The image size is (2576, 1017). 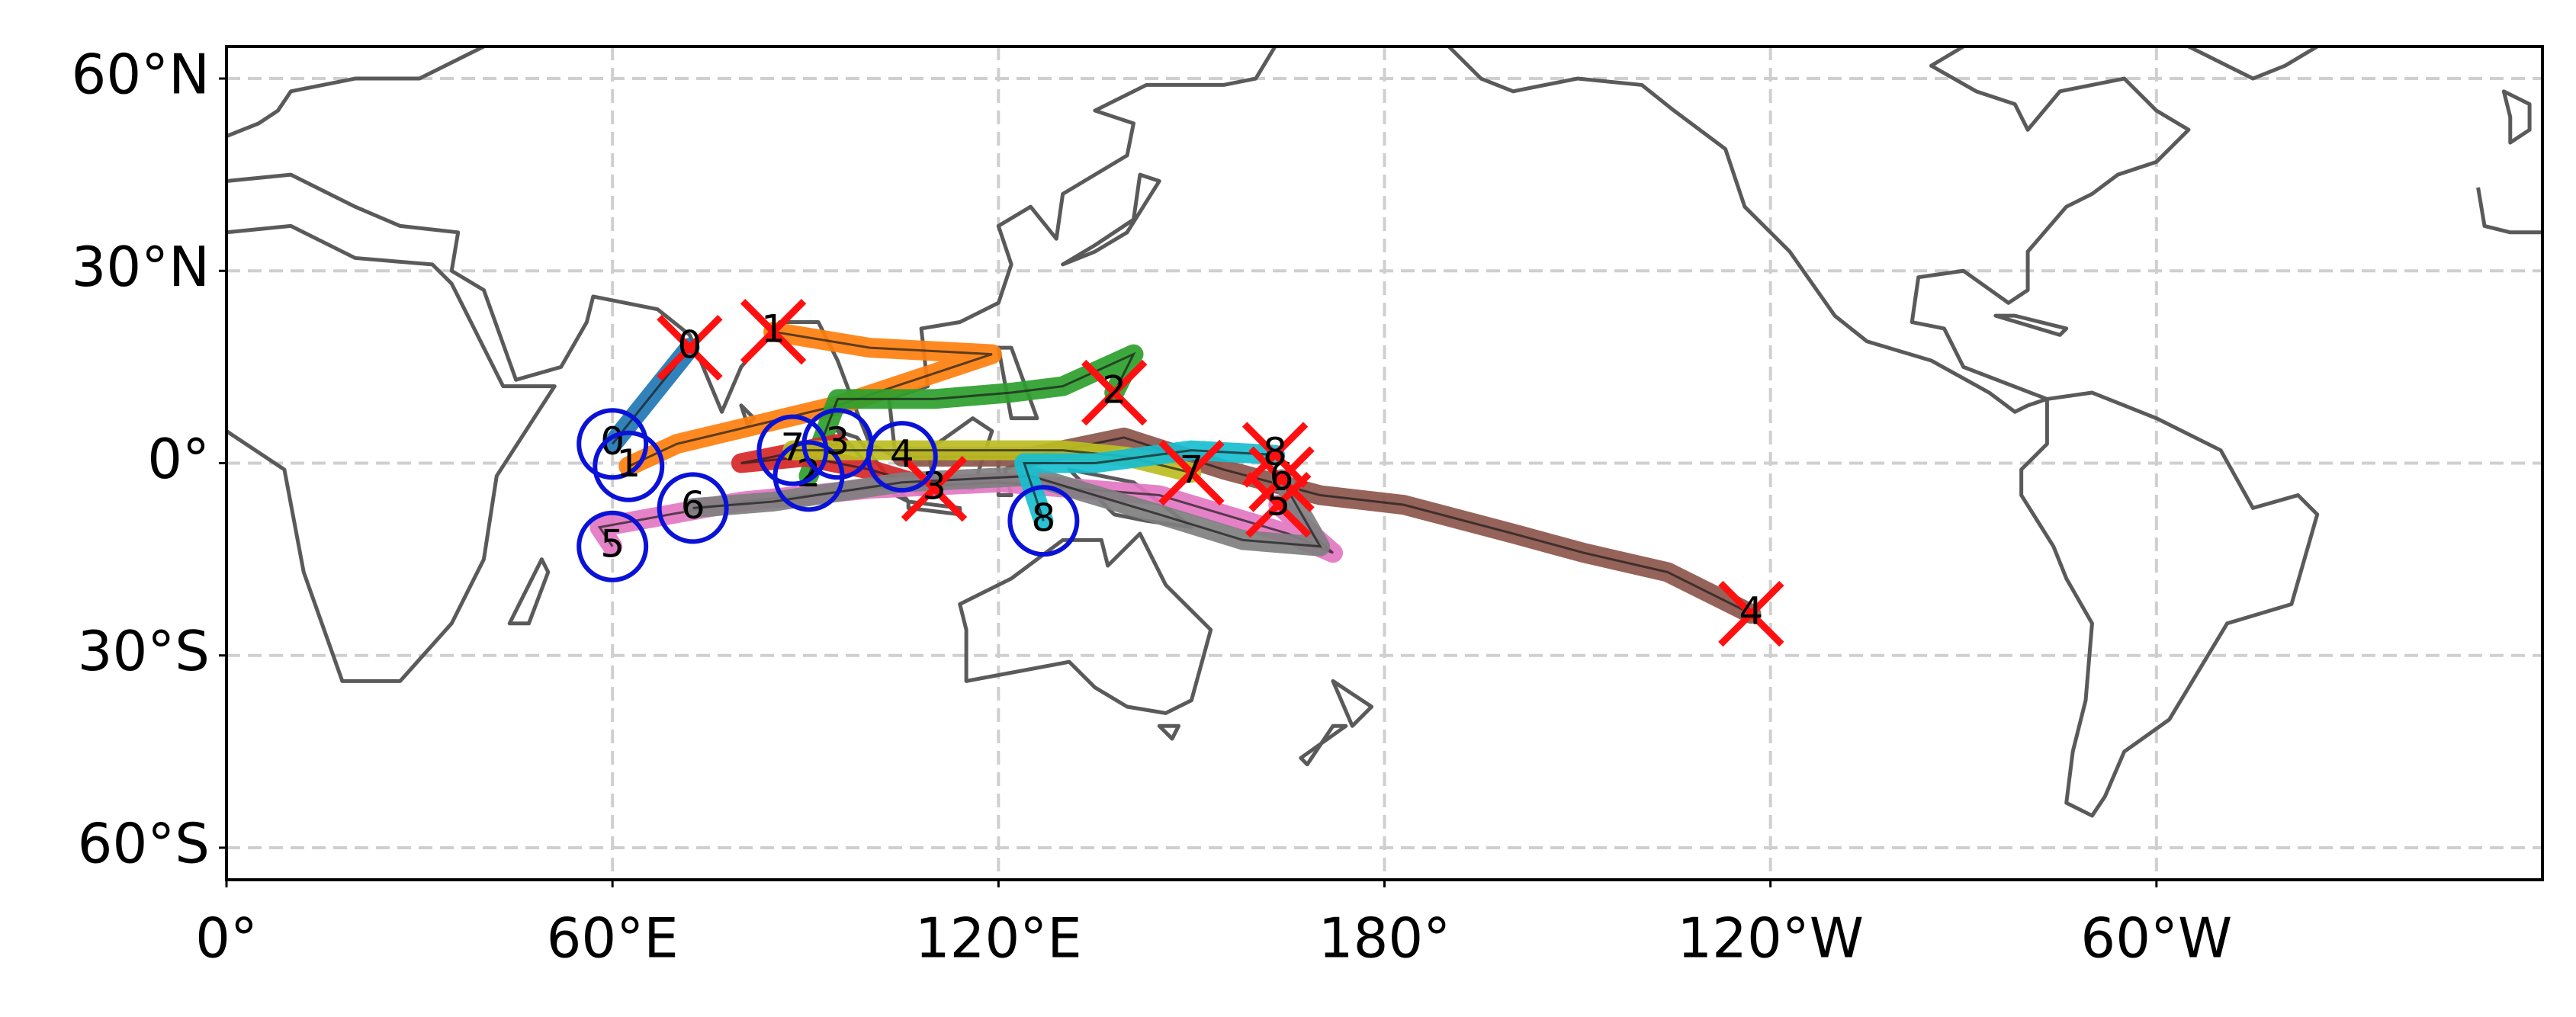 I want to click on end-label: 1, so click(x=773, y=329).